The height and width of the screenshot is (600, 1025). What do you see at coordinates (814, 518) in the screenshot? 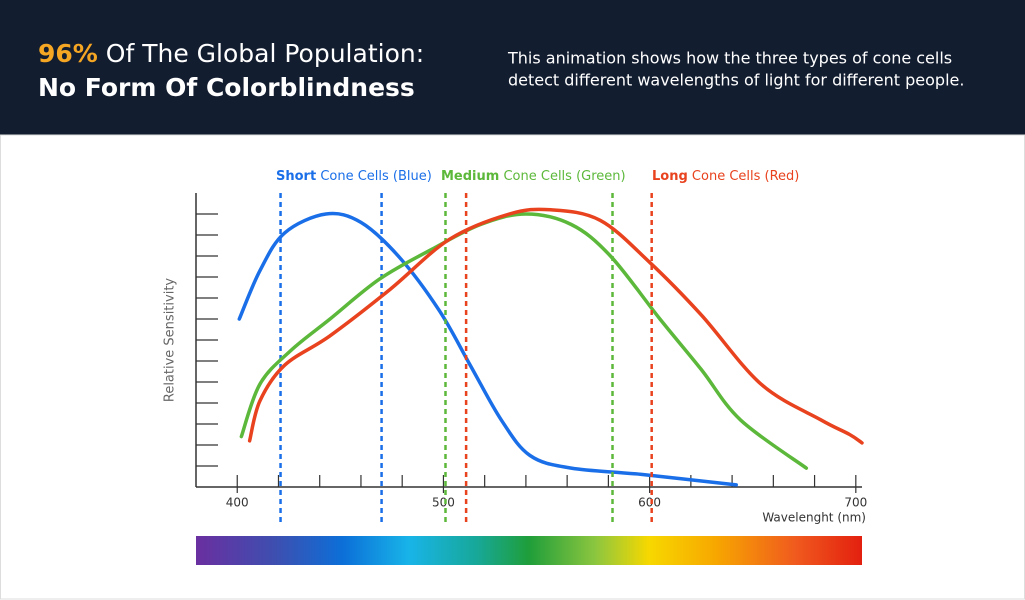
I see `x-axis-label: Wavelenght (nm)` at bounding box center [814, 518].